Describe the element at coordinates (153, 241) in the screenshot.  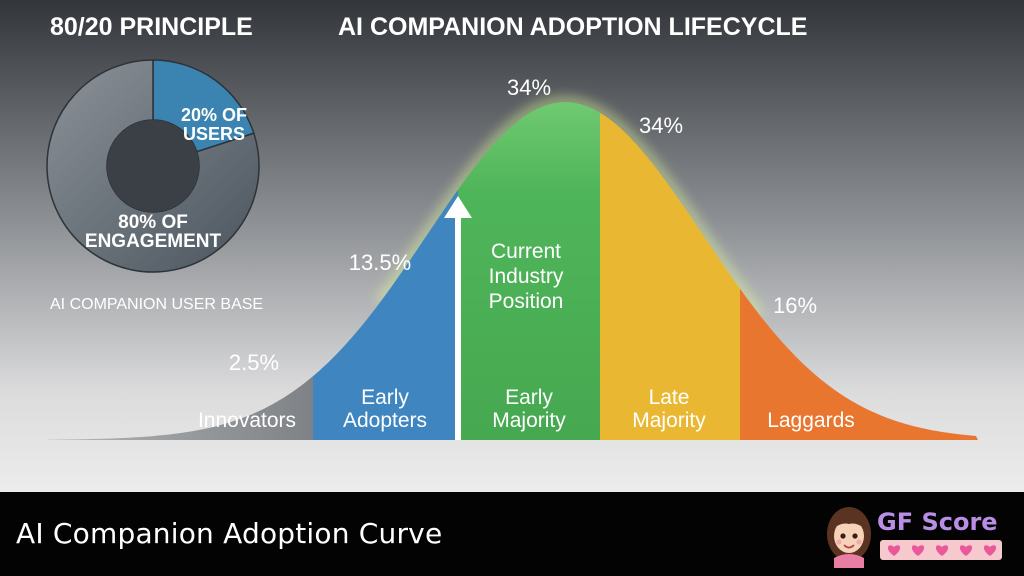
I see `donut-slice-label: ENGAGEMENT` at that location.